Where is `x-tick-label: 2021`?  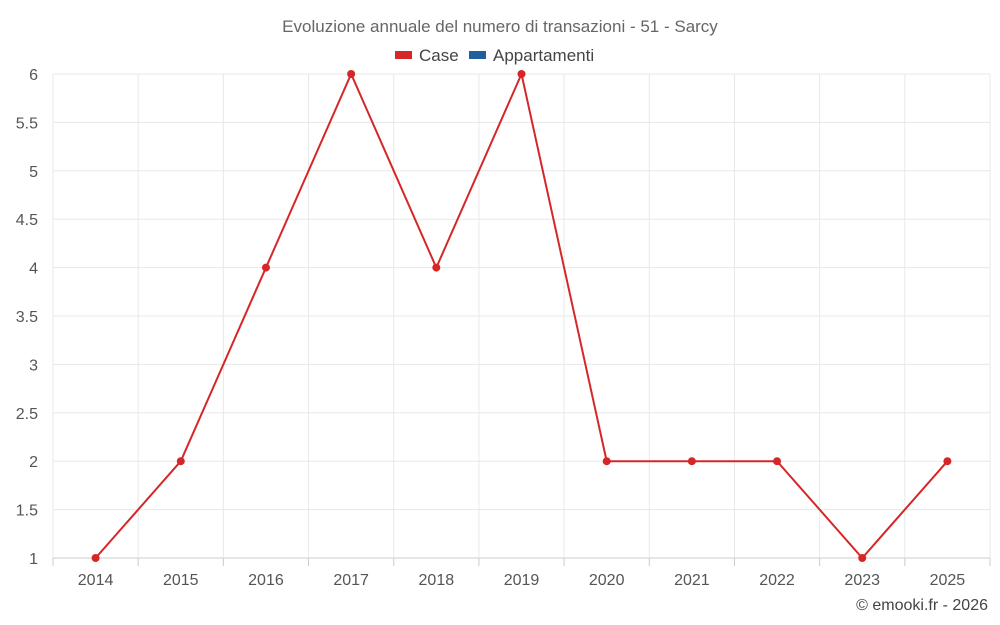
x-tick-label: 2021 is located at coordinates (692, 580).